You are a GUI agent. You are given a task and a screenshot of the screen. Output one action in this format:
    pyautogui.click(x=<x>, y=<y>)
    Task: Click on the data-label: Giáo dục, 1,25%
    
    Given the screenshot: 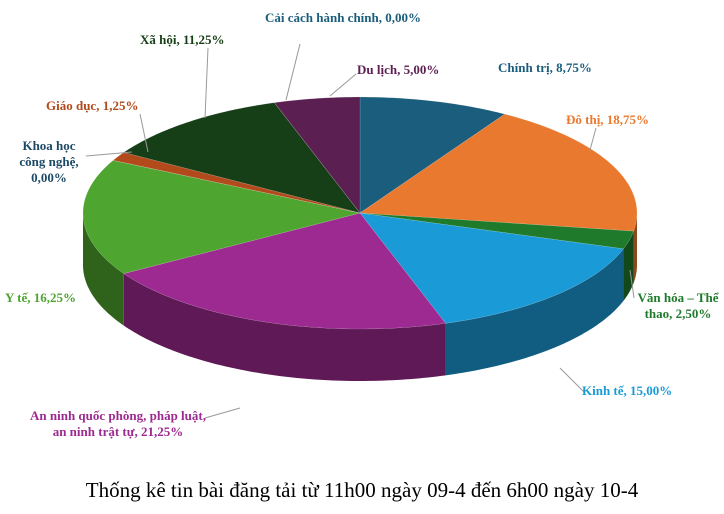 What is the action you would take?
    pyautogui.click(x=92, y=105)
    